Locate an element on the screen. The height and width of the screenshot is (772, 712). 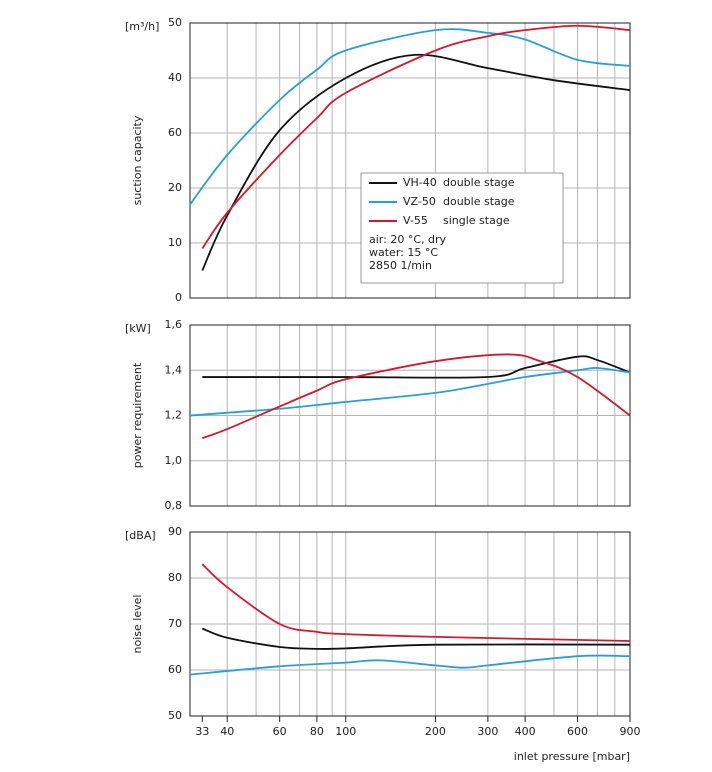
y-tick-label: 0 is located at coordinates (178, 297).